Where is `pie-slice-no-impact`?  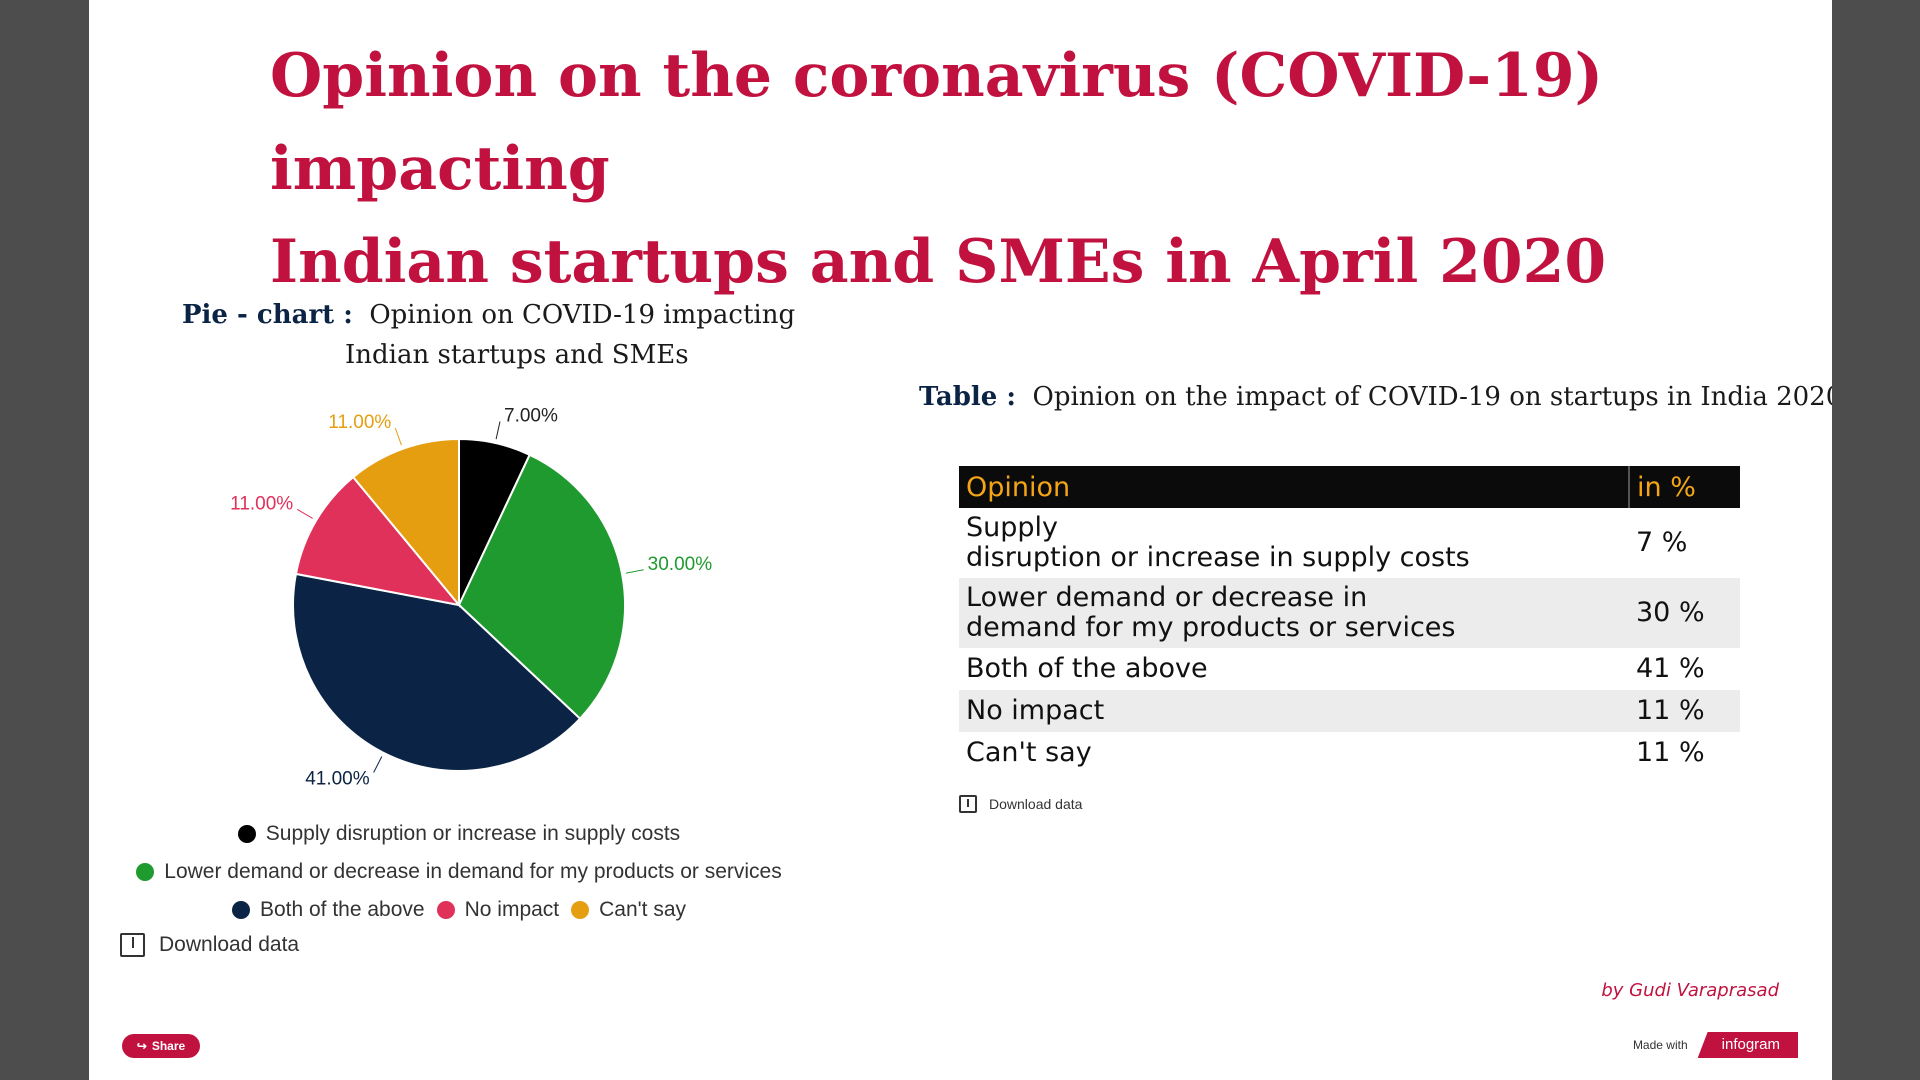
pie-slice-no-impact is located at coordinates (378, 541).